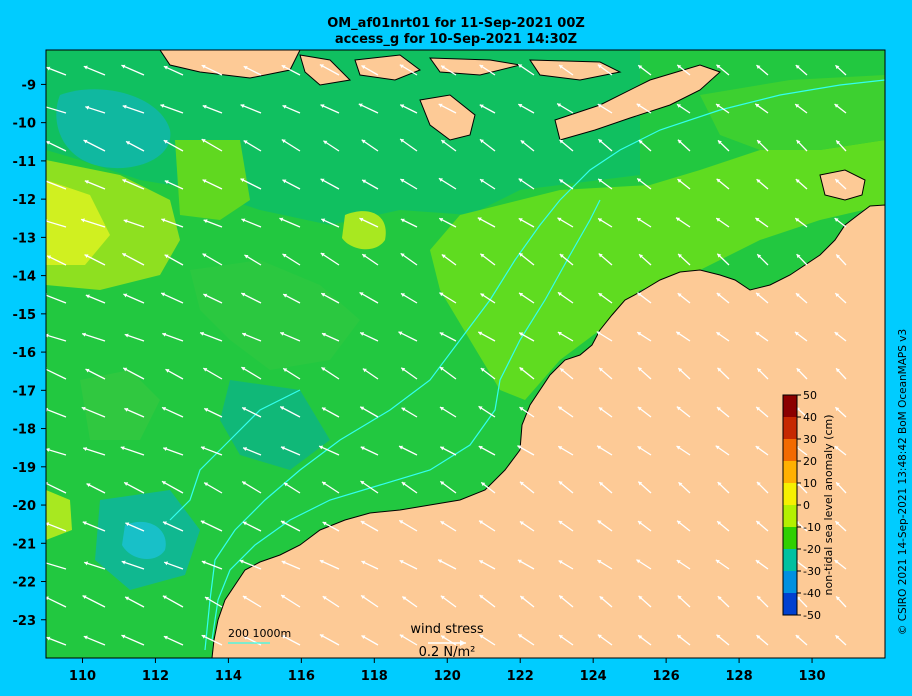  What do you see at coordinates (812, 549) in the screenshot?
I see `colorbar-tick-label: -20` at bounding box center [812, 549].